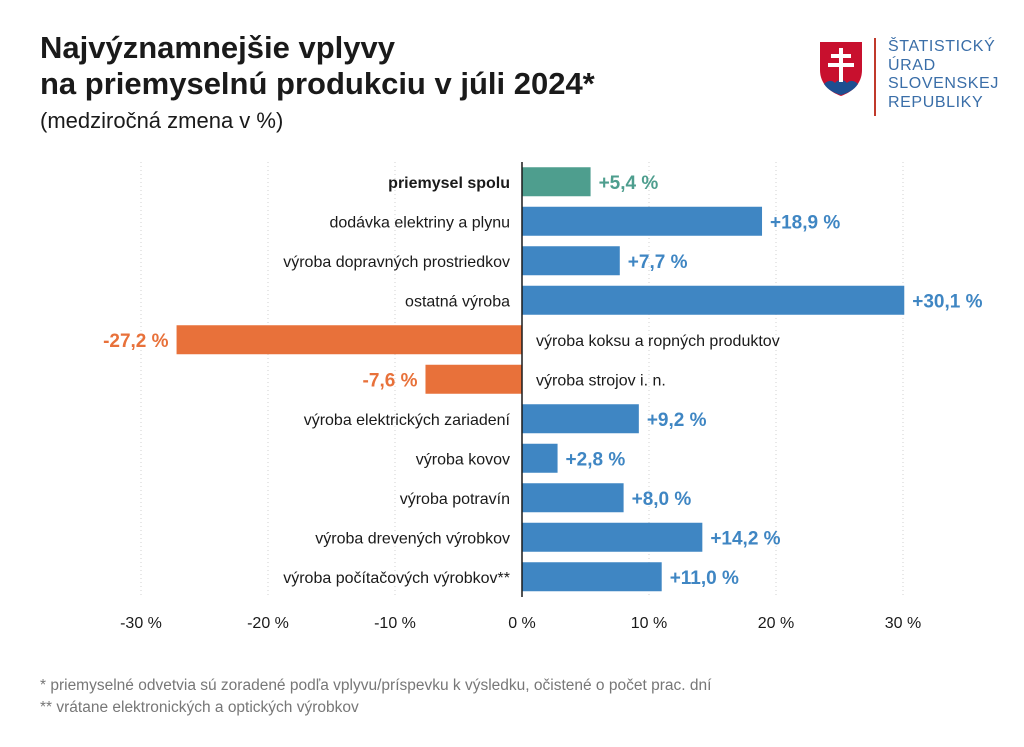 This screenshot has width=1024, height=747. I want to click on x-tick-label: 20 %, so click(776, 623).